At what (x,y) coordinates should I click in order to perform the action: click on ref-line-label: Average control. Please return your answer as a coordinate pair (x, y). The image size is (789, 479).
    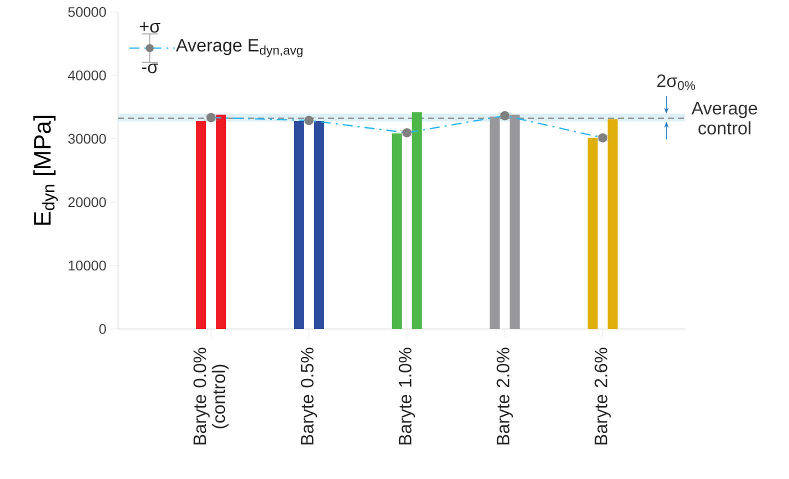
    Looking at the image, I should click on (724, 118).